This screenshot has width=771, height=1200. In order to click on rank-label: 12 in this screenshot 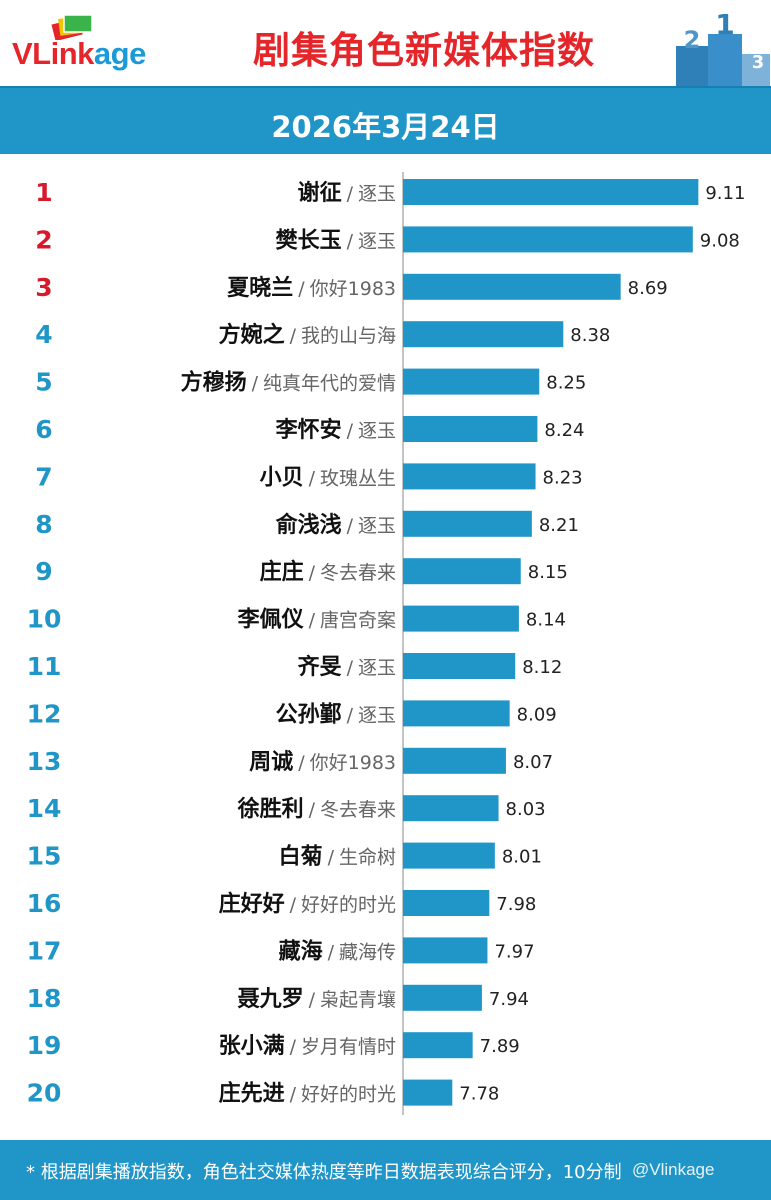, I will do `click(44, 713)`.